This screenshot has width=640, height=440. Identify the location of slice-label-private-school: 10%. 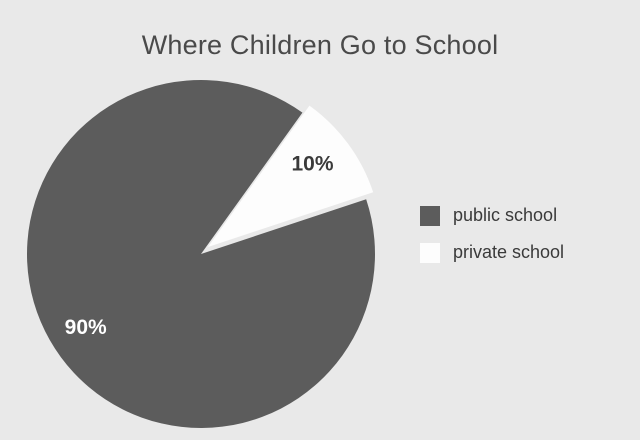
(313, 164).